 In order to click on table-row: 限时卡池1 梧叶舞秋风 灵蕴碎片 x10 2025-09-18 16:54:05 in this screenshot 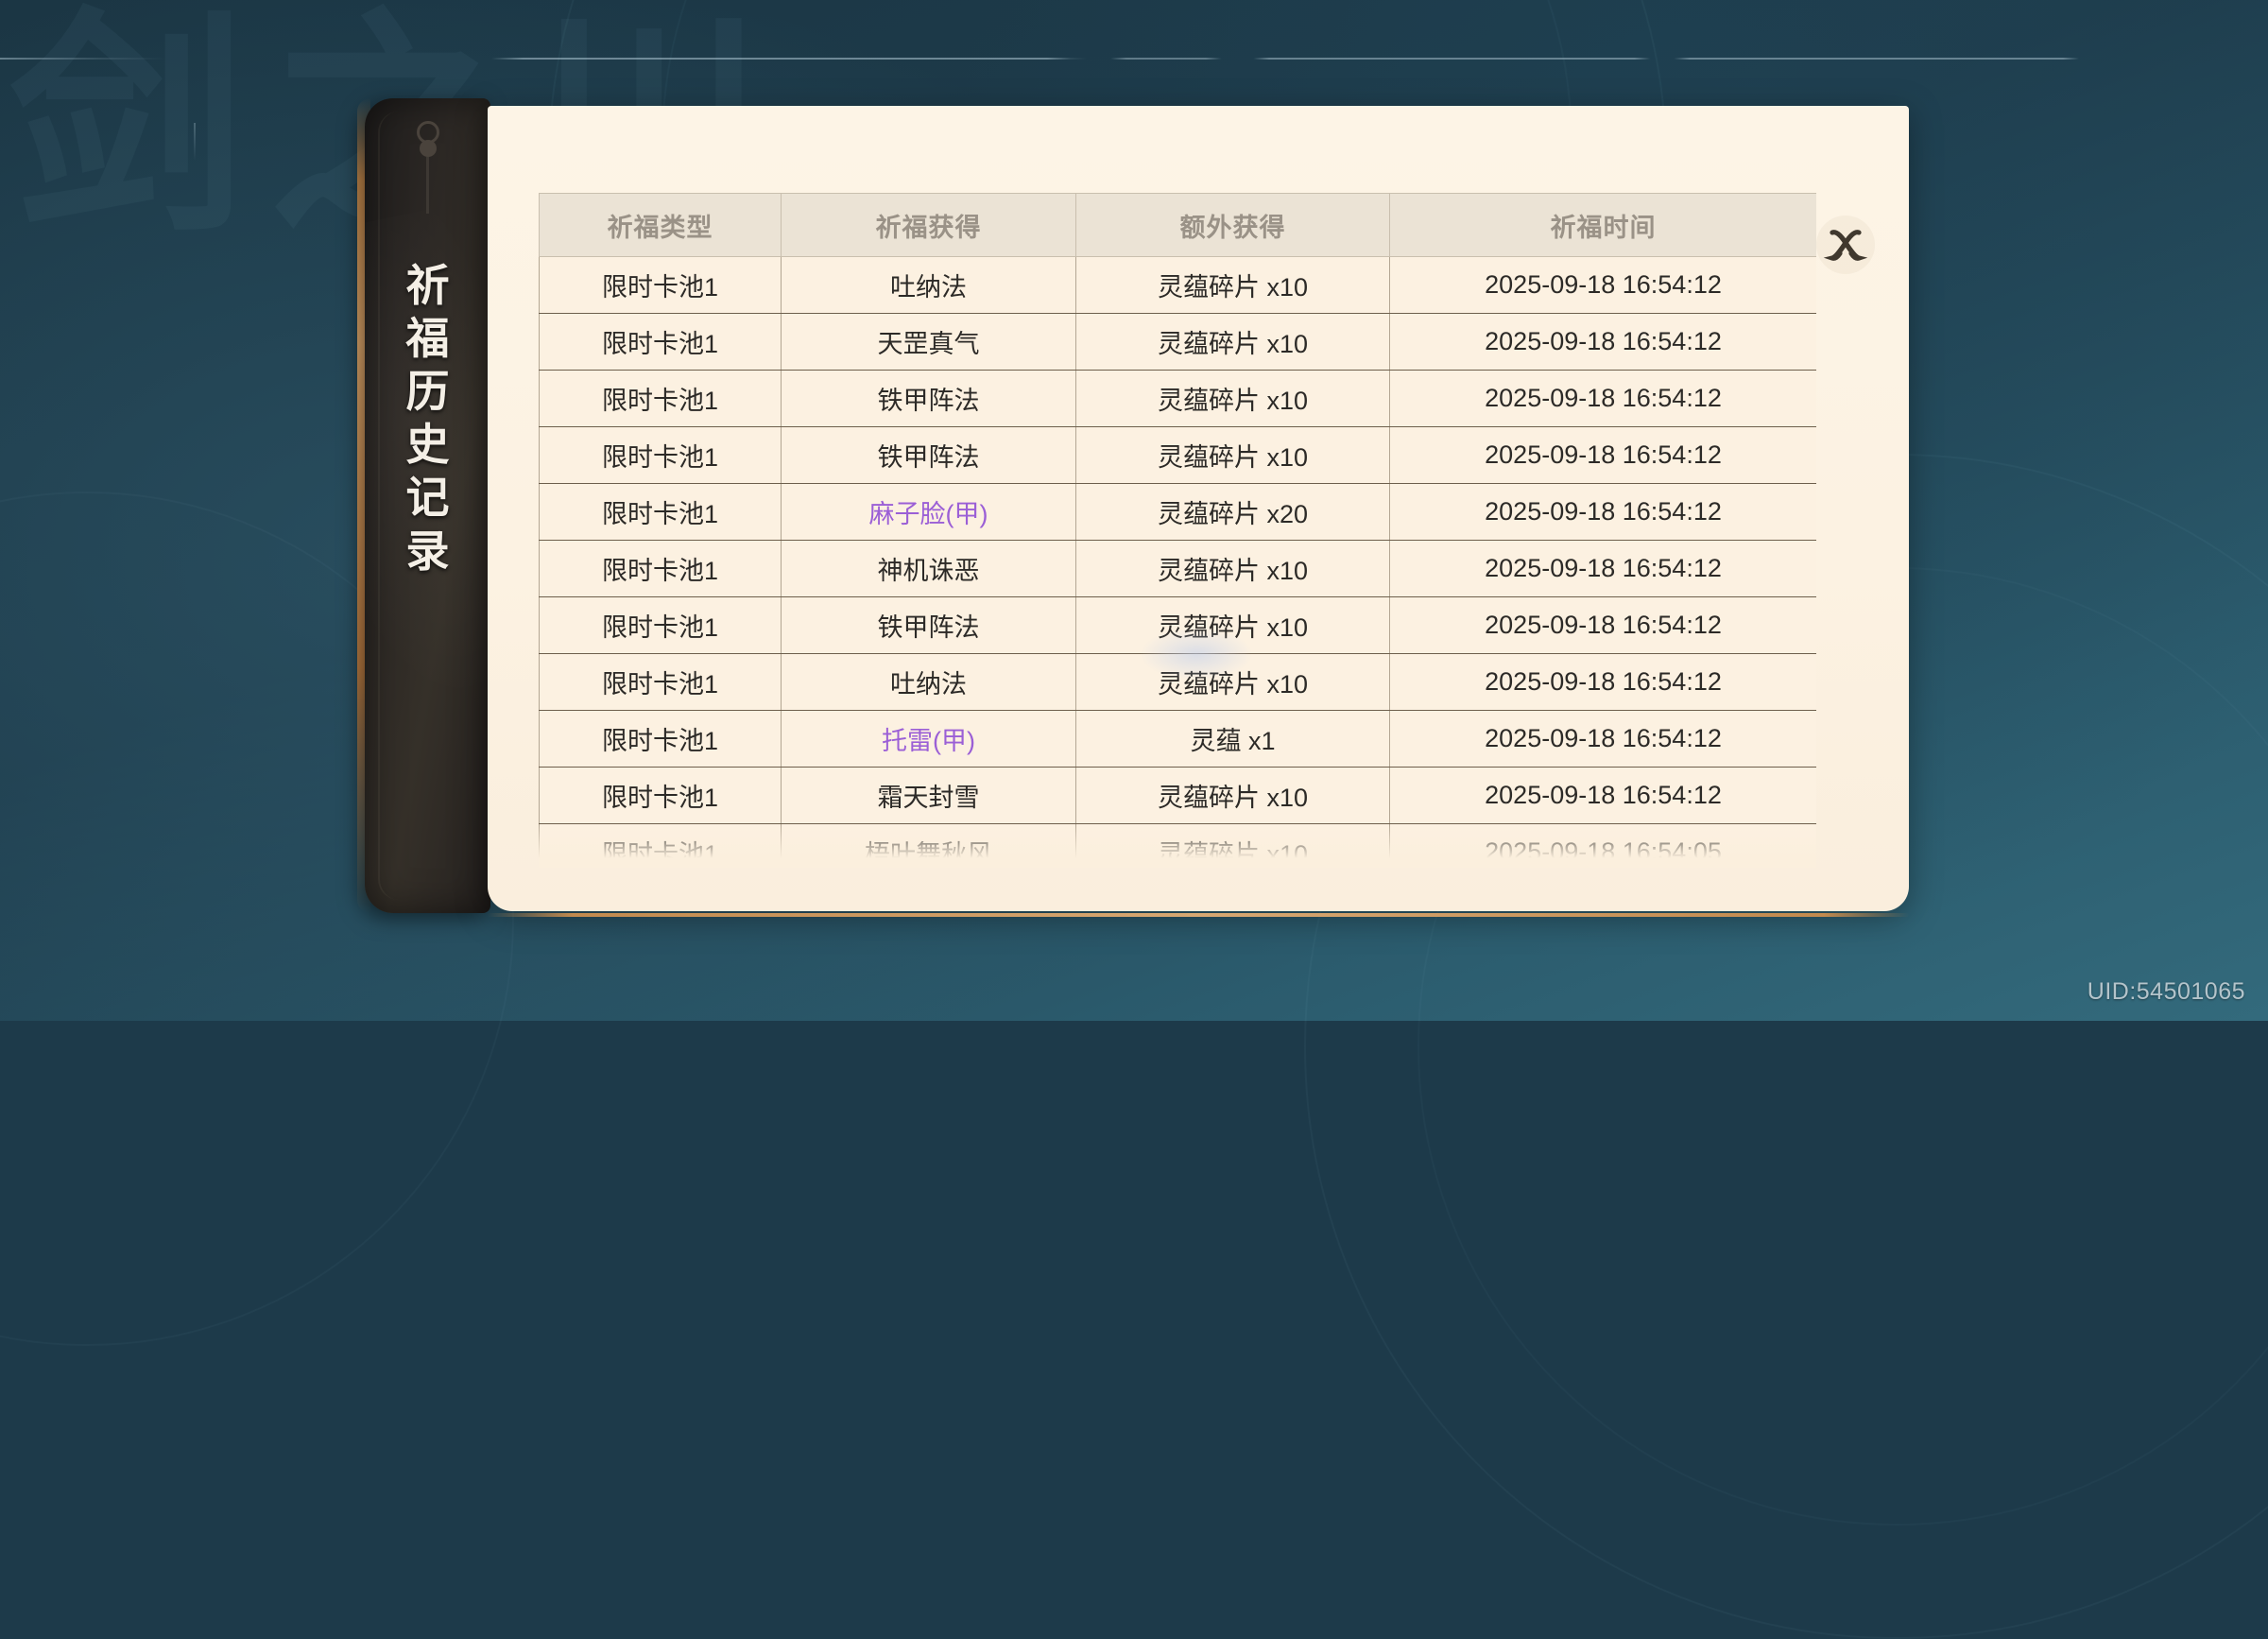, I will do `click(1177, 845)`.